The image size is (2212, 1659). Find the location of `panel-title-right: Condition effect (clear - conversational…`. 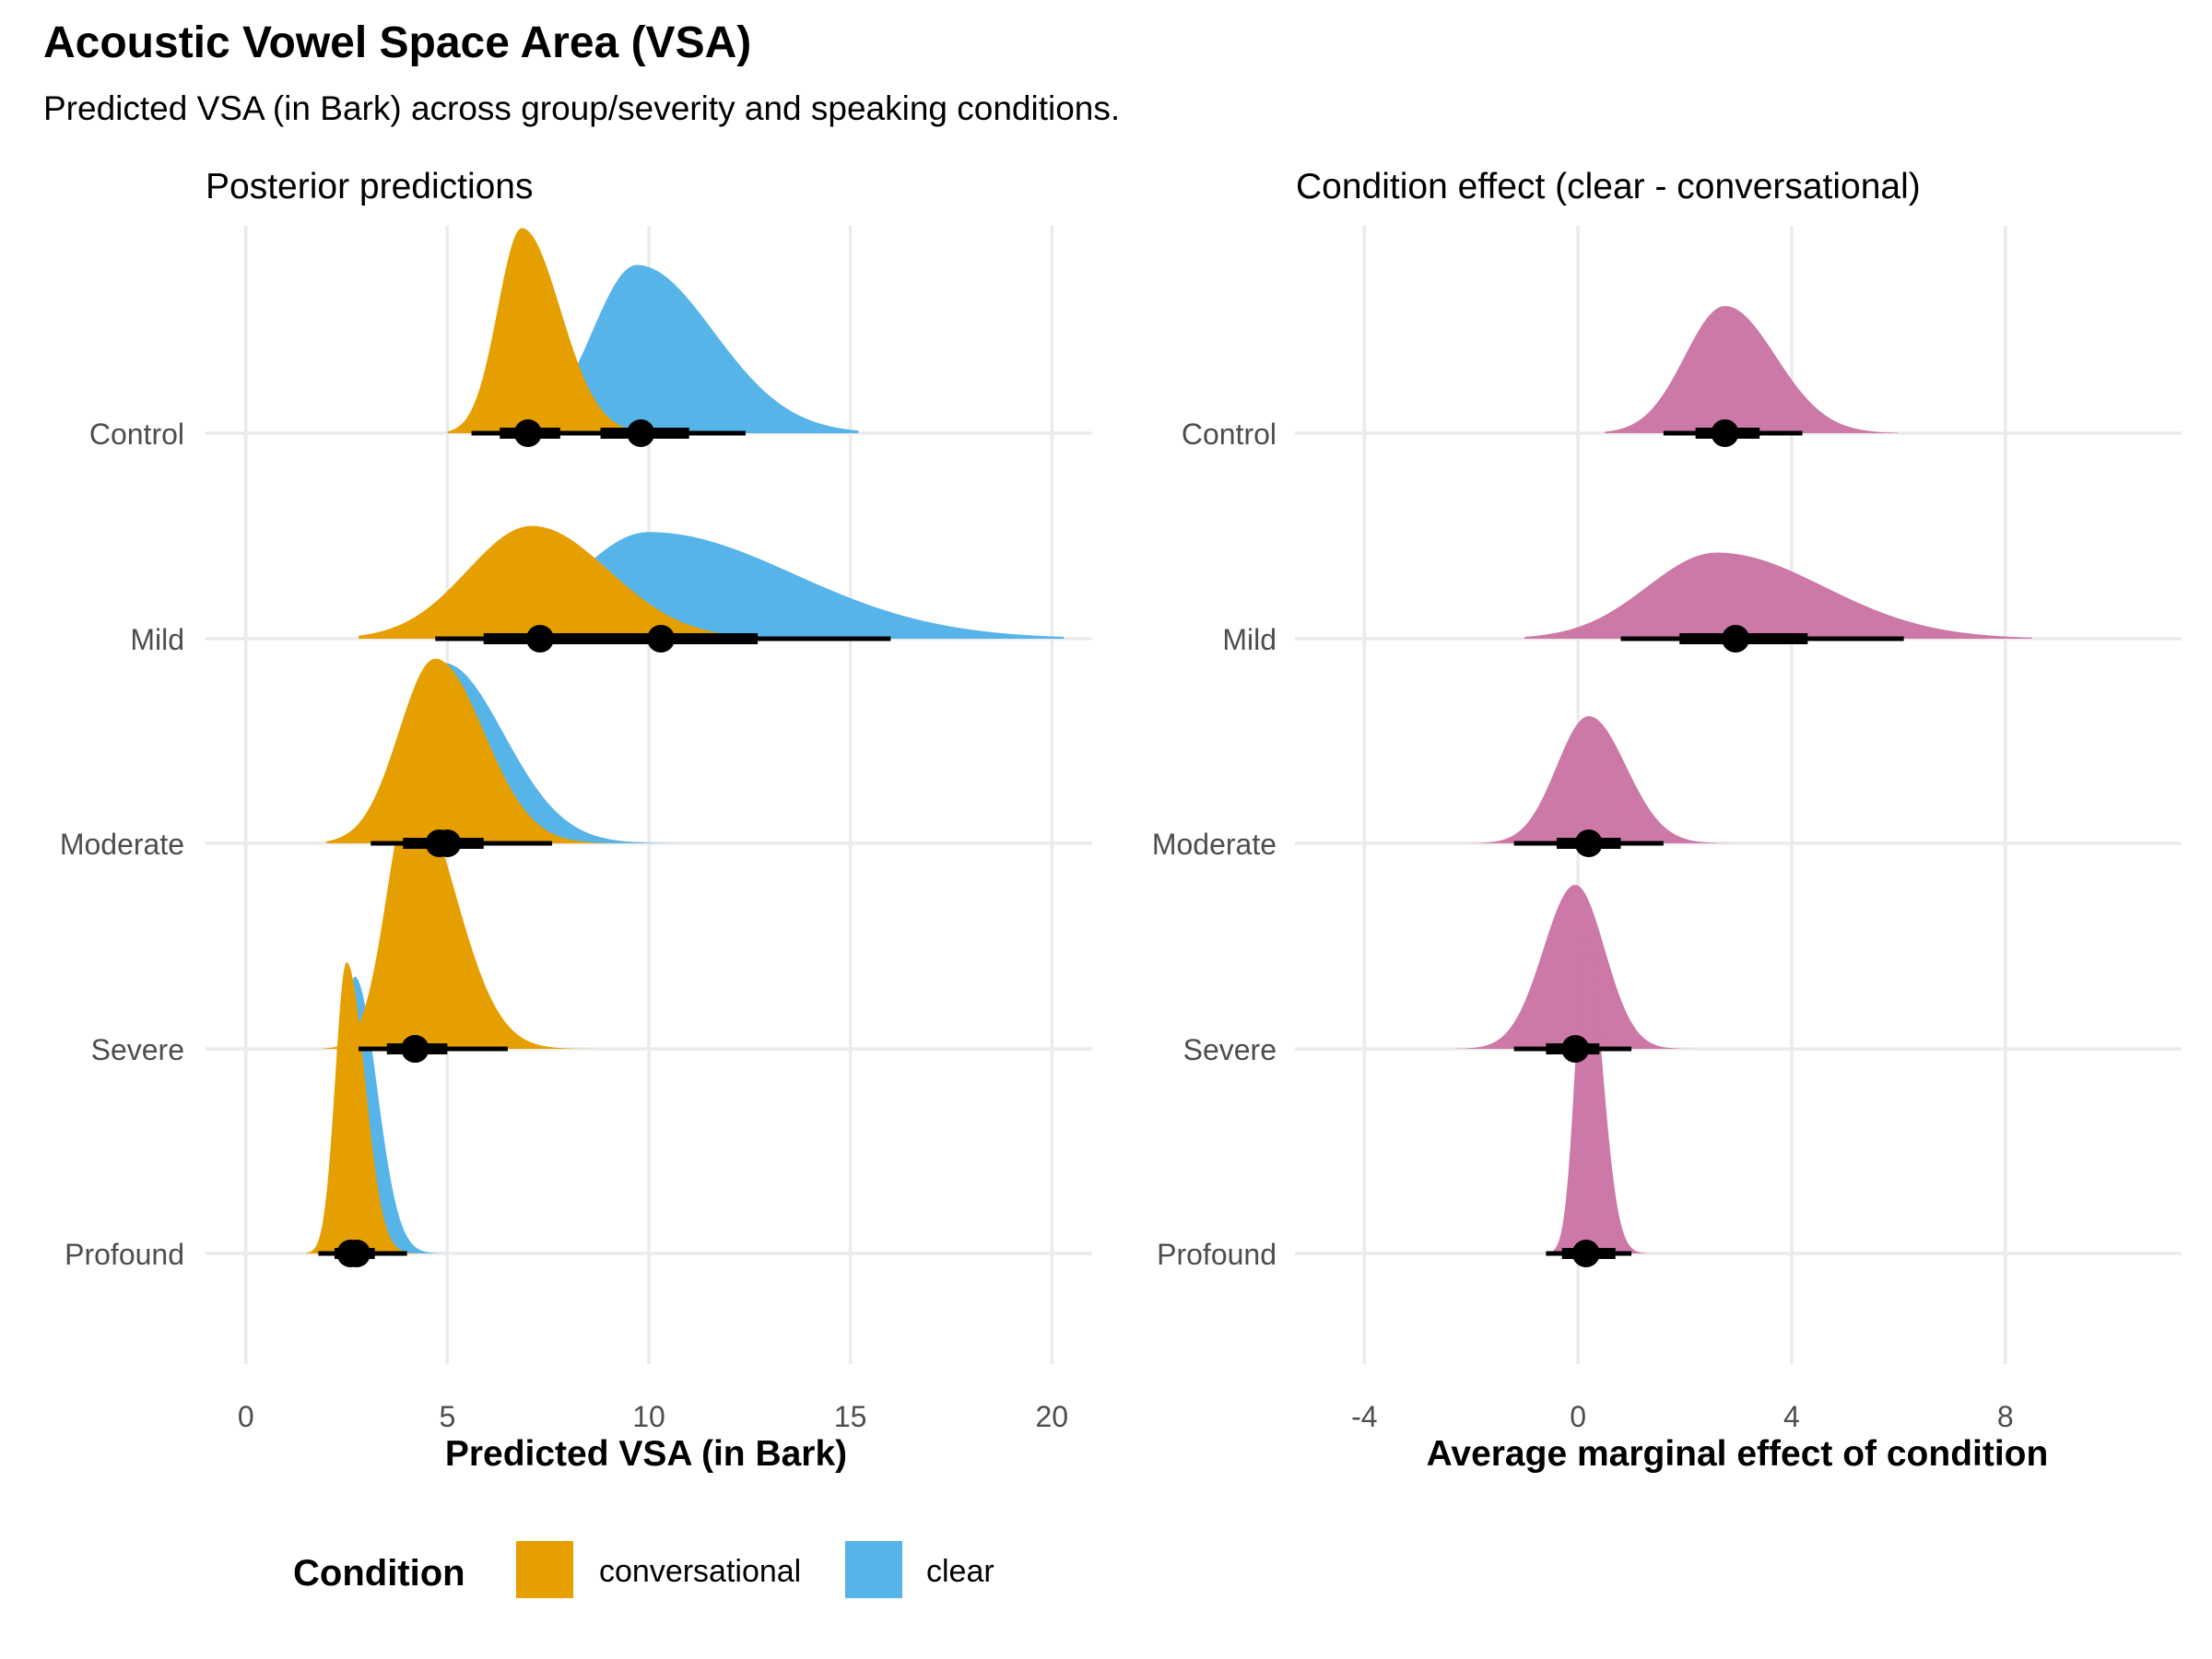

panel-title-right: Condition effect (clear - conversational… is located at coordinates (1608, 186).